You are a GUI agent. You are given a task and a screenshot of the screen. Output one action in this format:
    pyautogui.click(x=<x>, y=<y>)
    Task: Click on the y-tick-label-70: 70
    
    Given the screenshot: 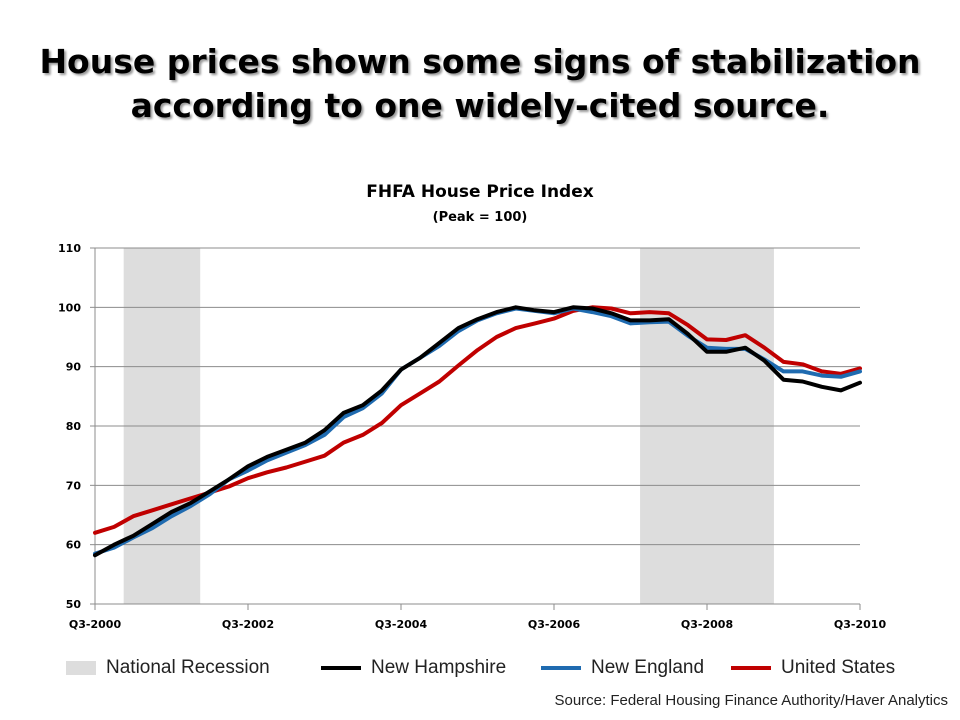 What is the action you would take?
    pyautogui.click(x=74, y=485)
    